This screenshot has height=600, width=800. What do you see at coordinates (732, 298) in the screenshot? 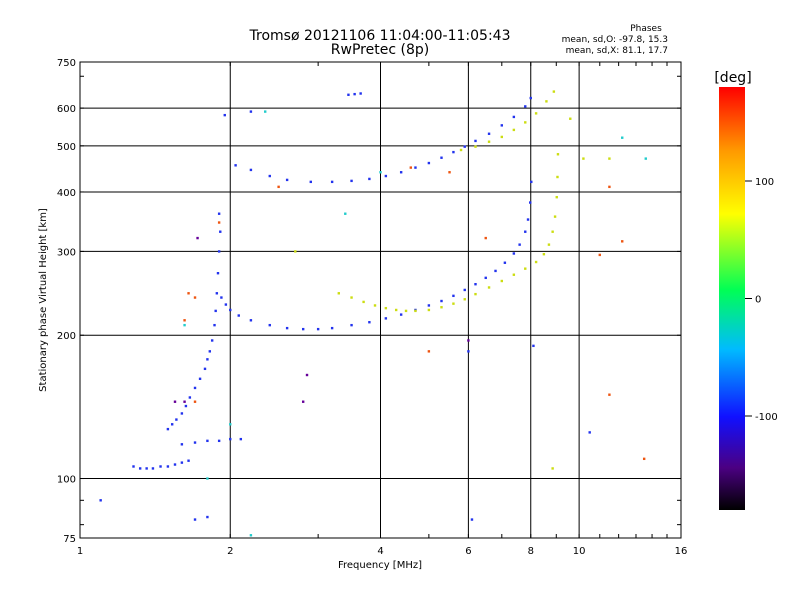
I see `colorbar` at bounding box center [732, 298].